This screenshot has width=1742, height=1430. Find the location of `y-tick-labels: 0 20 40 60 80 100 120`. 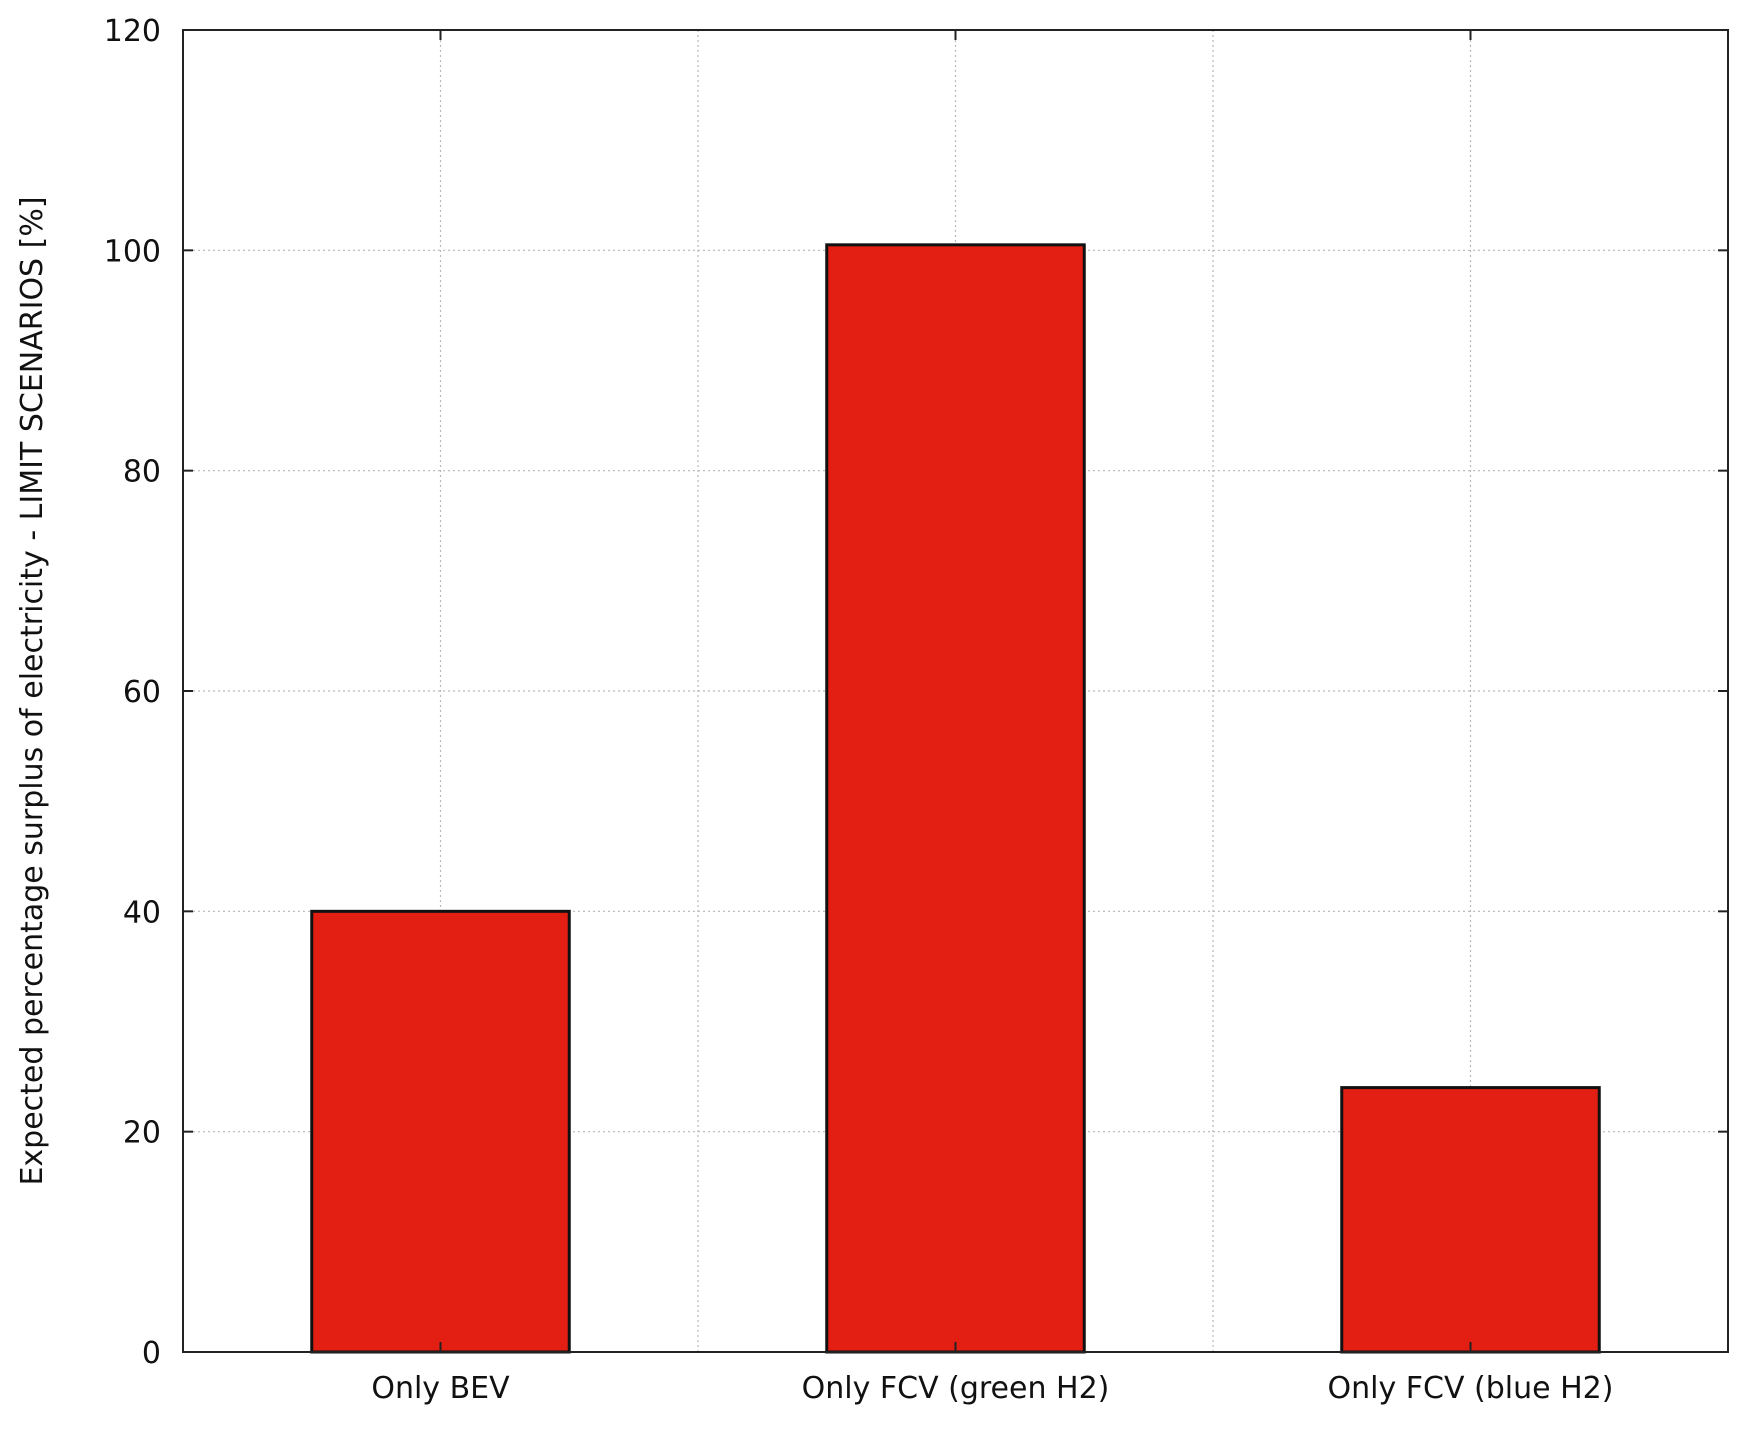

y-tick-labels: 0 20 40 60 80 100 120 is located at coordinates (132, 692).